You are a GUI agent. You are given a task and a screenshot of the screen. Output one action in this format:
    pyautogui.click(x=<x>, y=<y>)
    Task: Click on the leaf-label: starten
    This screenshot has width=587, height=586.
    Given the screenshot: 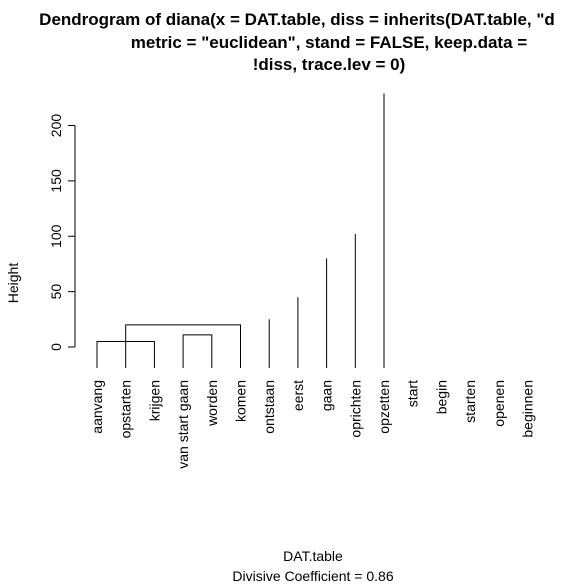 What is the action you would take?
    pyautogui.click(x=470, y=401)
    